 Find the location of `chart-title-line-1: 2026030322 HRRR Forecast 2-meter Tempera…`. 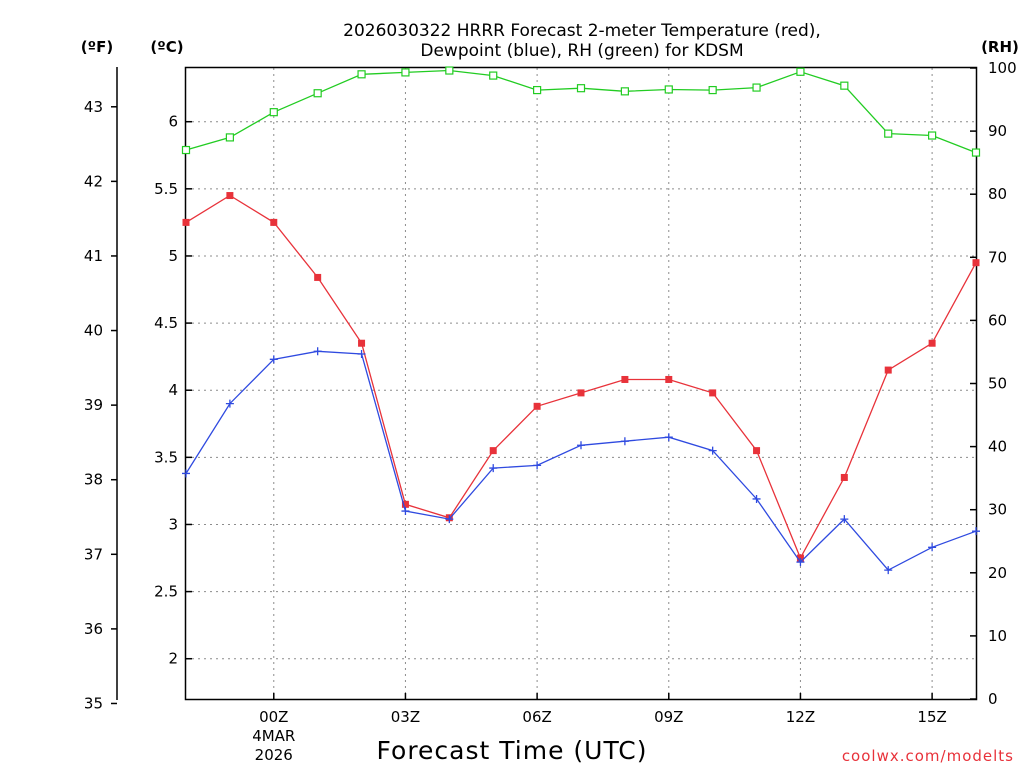

chart-title-line-1: 2026030322 HRRR Forecast 2-meter Tempera… is located at coordinates (582, 31).